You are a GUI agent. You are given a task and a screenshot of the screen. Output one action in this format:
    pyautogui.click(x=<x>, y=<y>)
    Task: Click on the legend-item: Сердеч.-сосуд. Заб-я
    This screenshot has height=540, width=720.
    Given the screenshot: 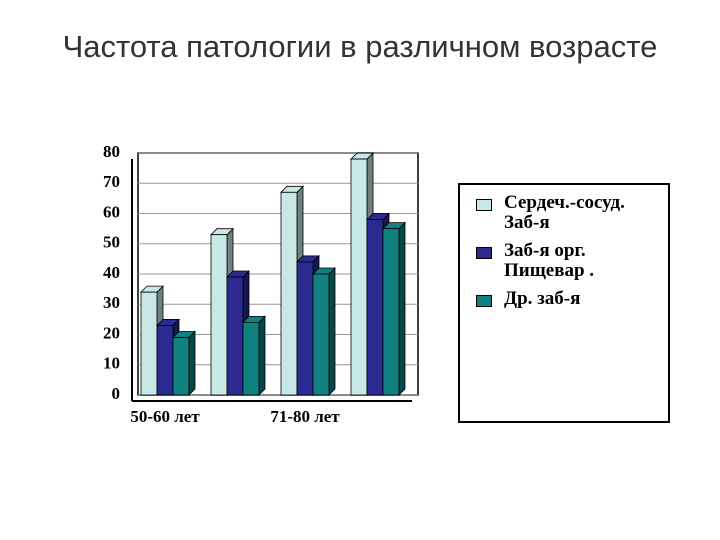 What is the action you would take?
    pyautogui.click(x=568, y=213)
    